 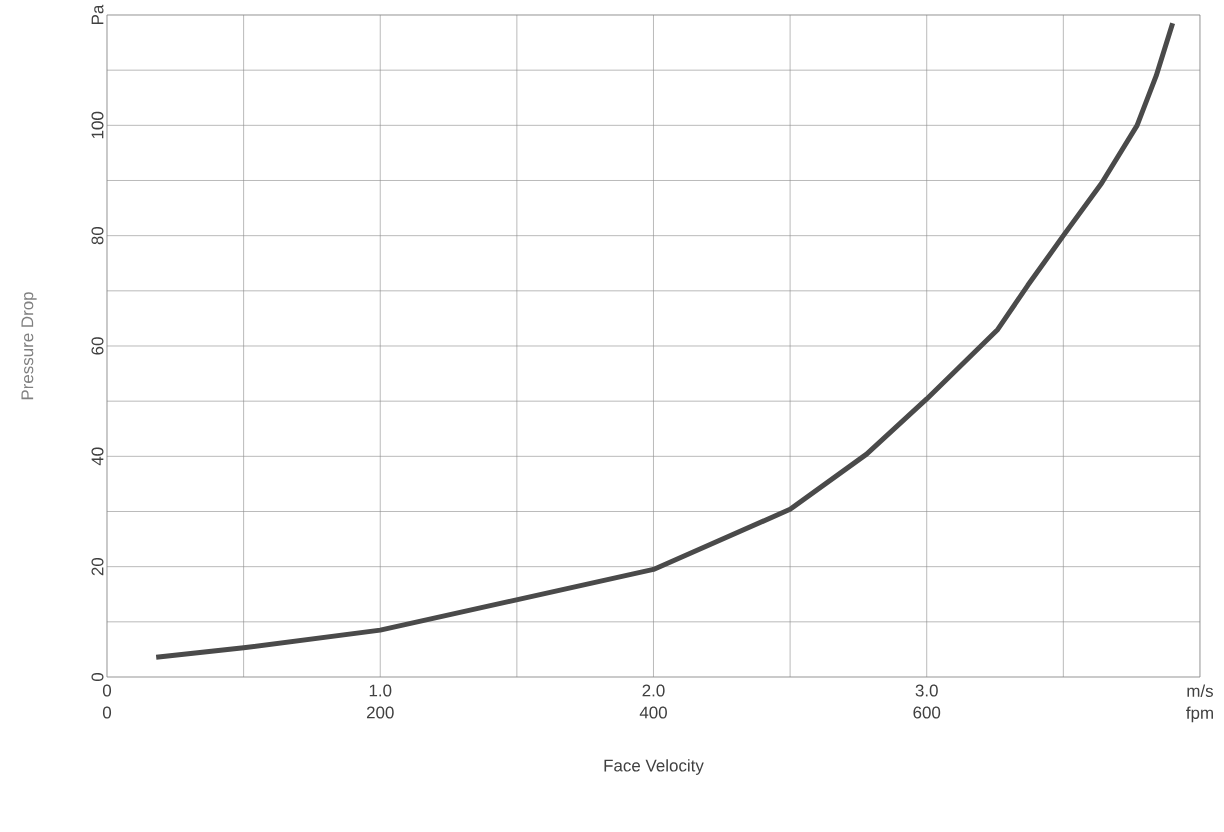 What do you see at coordinates (1199, 714) in the screenshot?
I see `x2-tick-label: fpm` at bounding box center [1199, 714].